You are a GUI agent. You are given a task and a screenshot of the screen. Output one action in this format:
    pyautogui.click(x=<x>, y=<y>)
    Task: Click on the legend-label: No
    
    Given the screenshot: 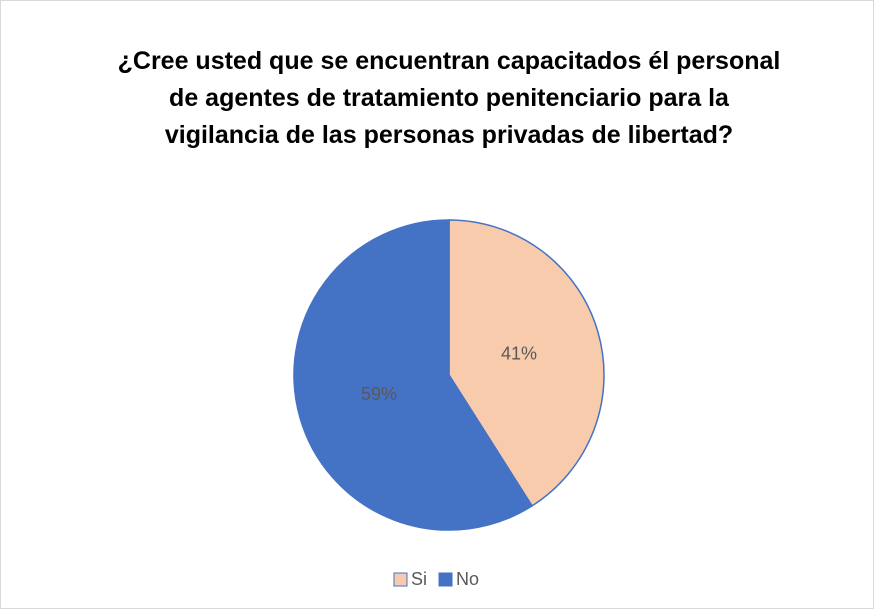 What is the action you would take?
    pyautogui.click(x=467, y=579)
    